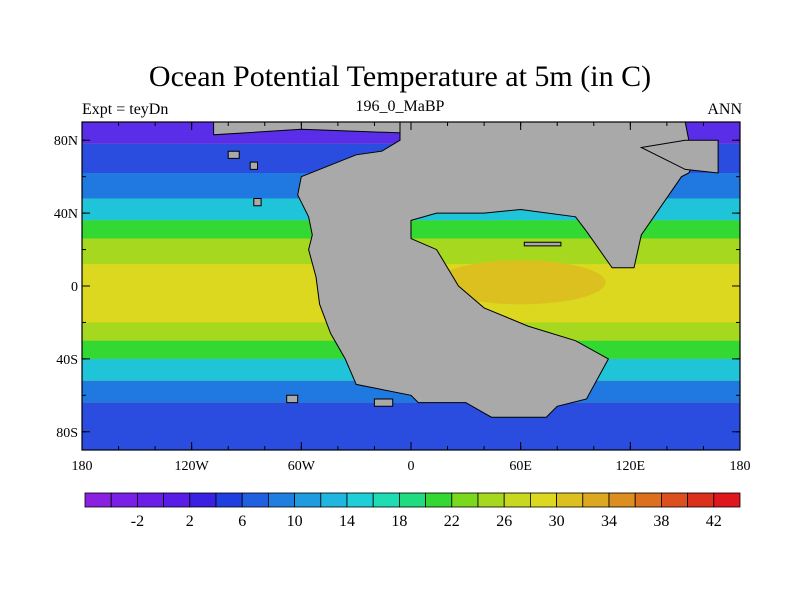  What do you see at coordinates (504, 521) in the screenshot?
I see `colorbar-label: 26` at bounding box center [504, 521].